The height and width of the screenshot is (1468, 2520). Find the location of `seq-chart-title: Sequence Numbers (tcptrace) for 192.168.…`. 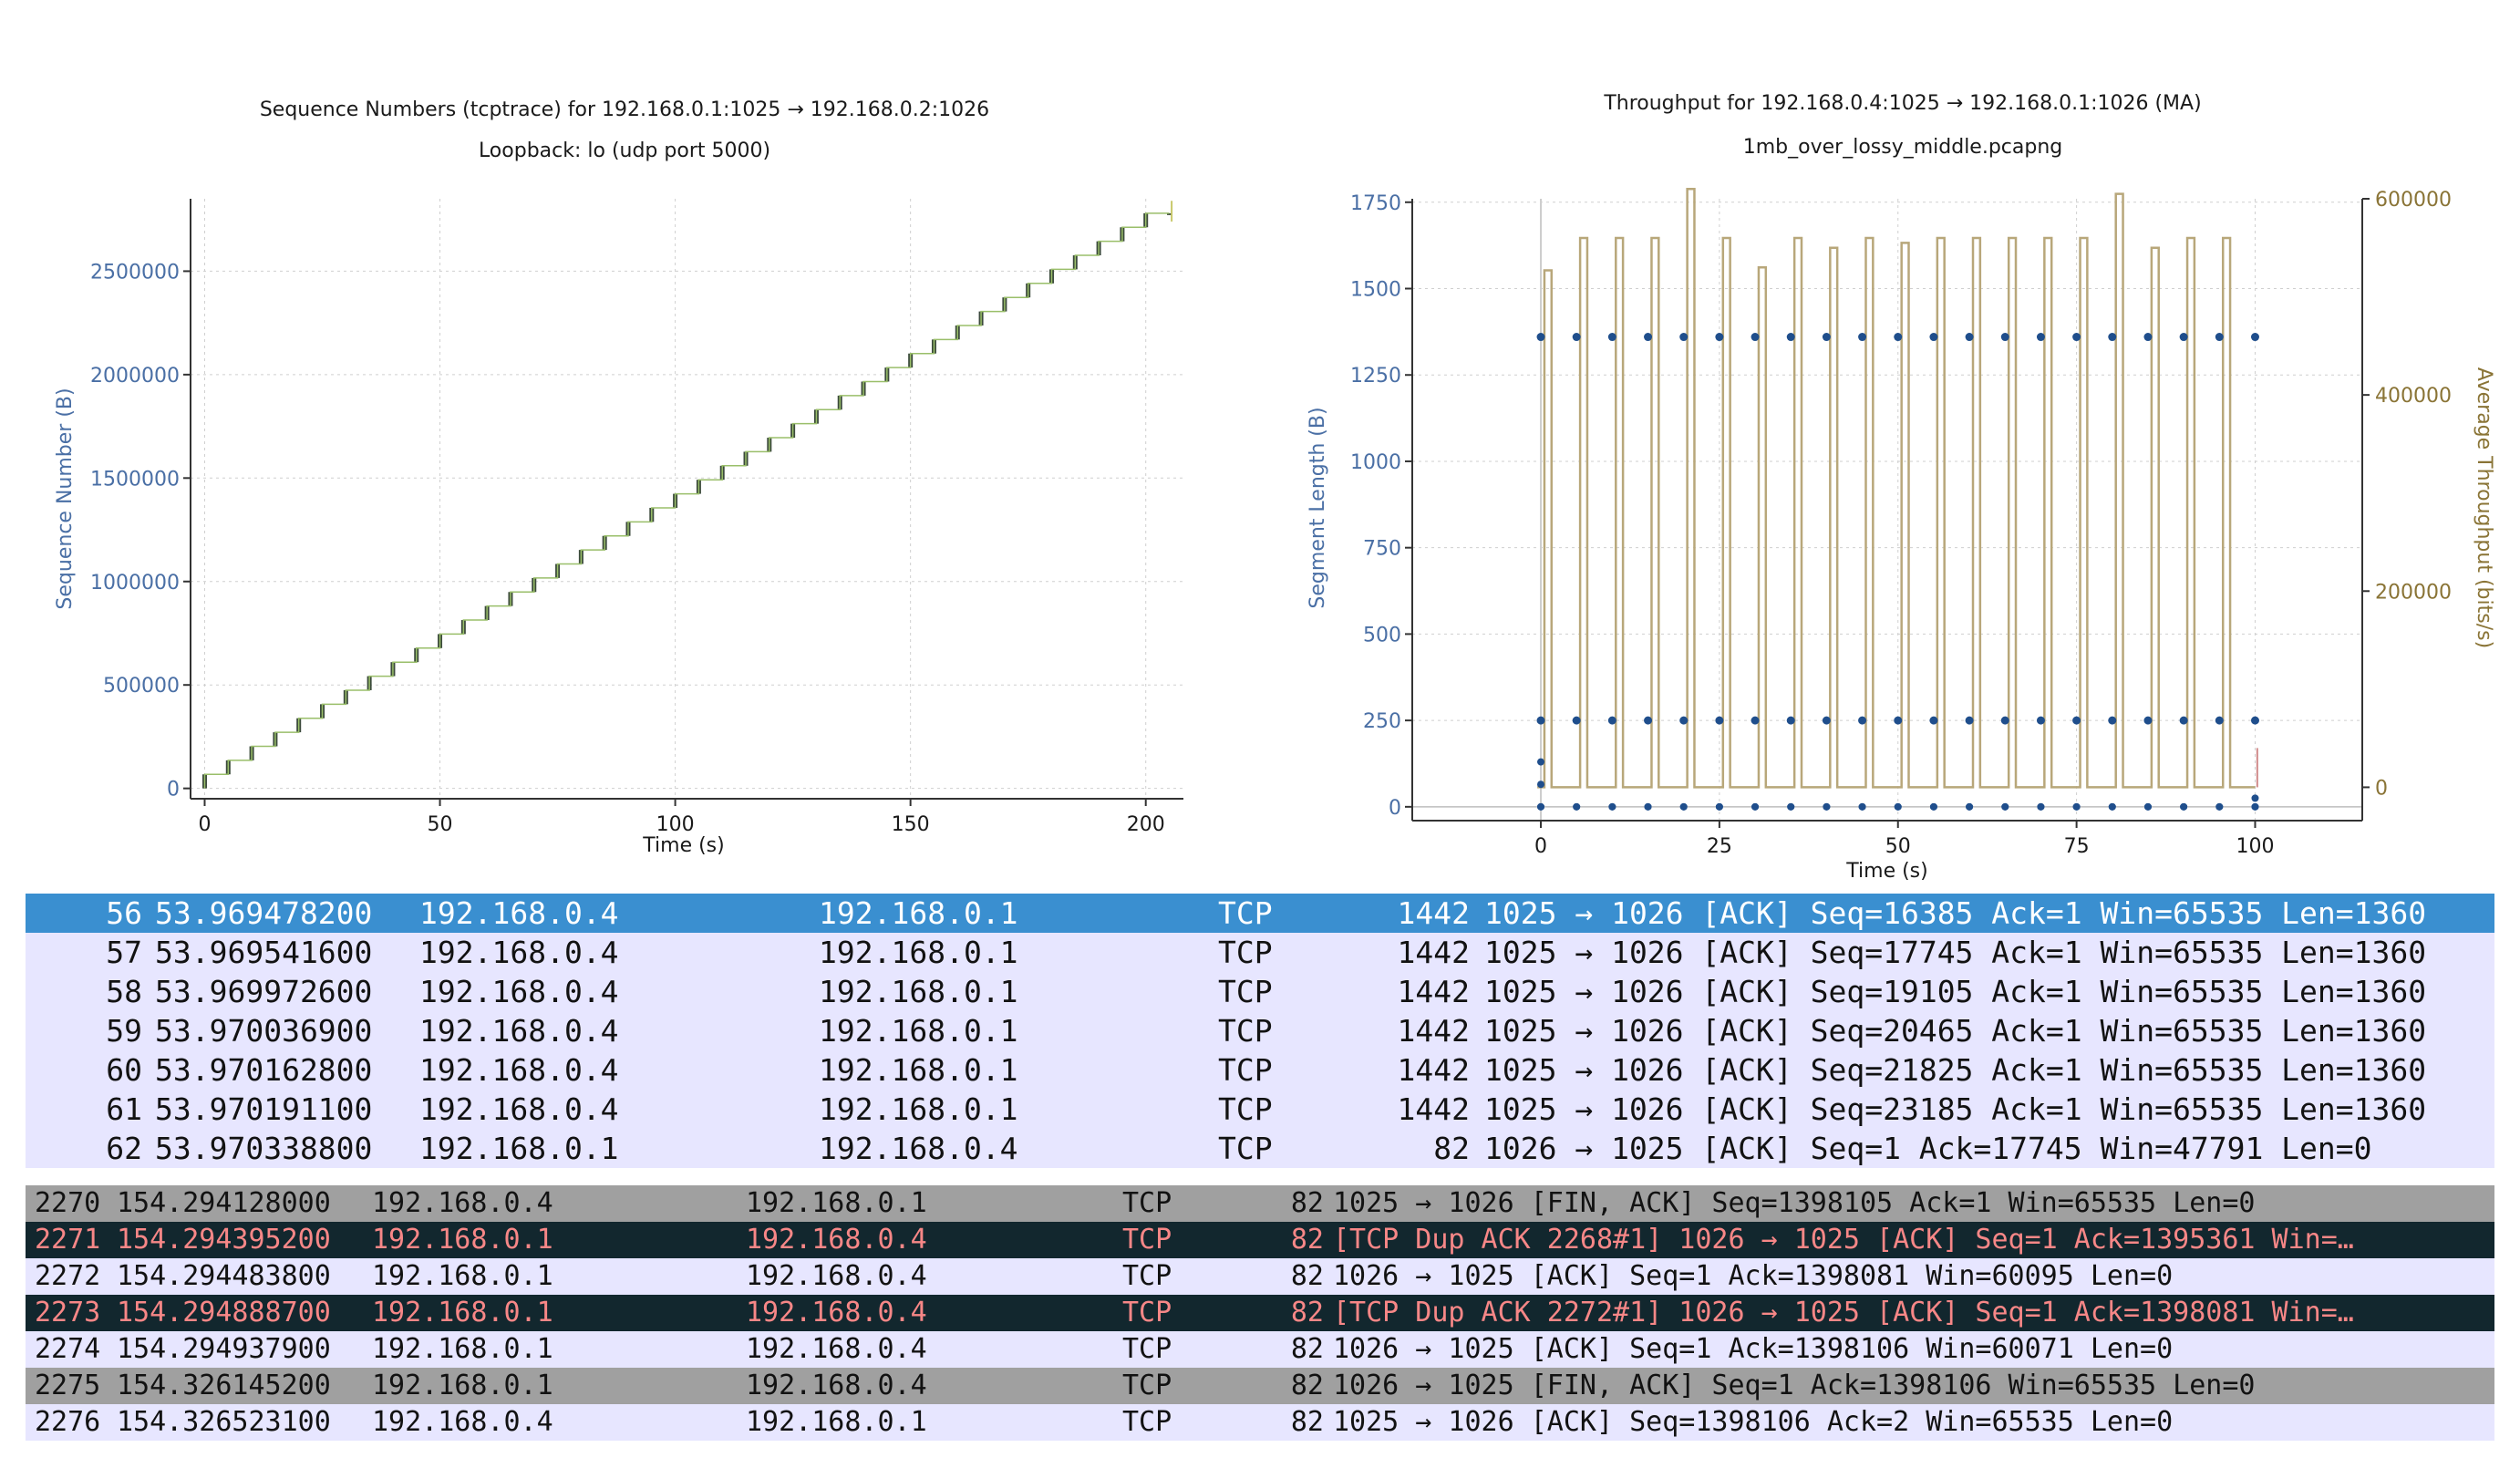

seq-chart-title: Sequence Numbers (tcptrace) for 192.168.… is located at coordinates (624, 109).